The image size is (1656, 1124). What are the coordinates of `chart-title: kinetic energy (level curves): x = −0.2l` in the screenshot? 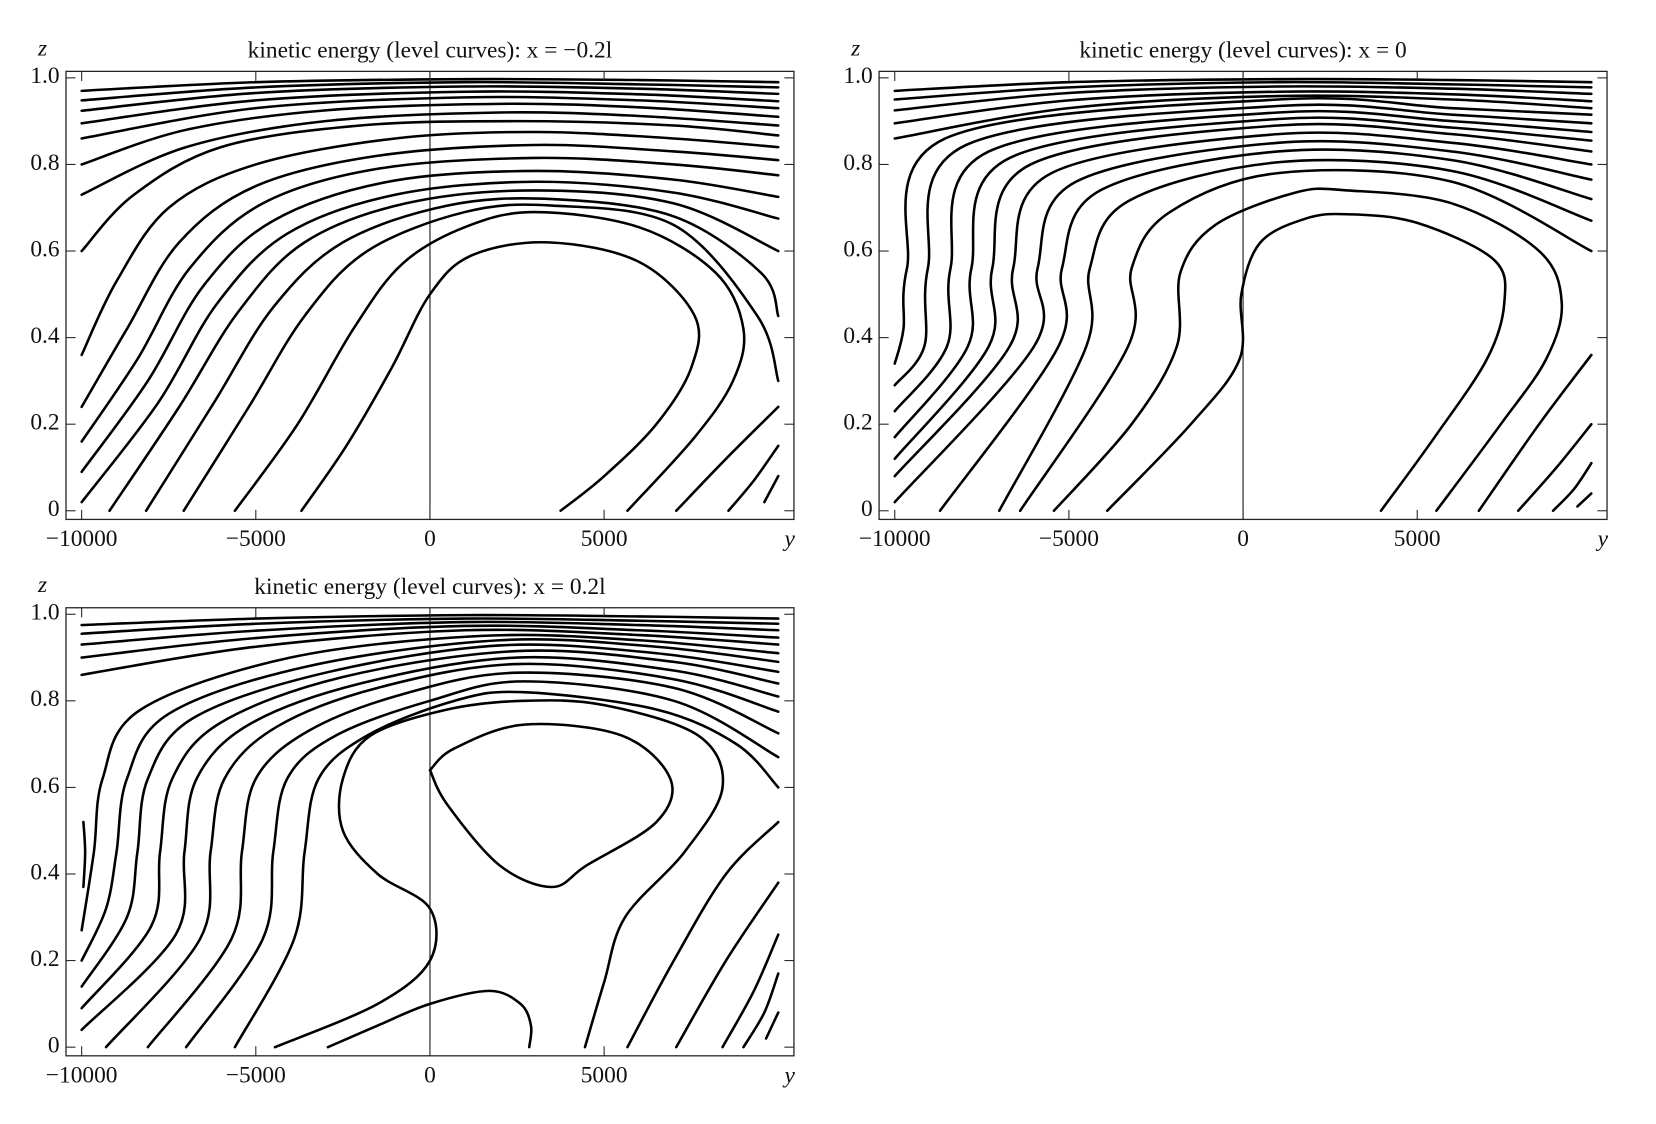 It's located at (430, 51).